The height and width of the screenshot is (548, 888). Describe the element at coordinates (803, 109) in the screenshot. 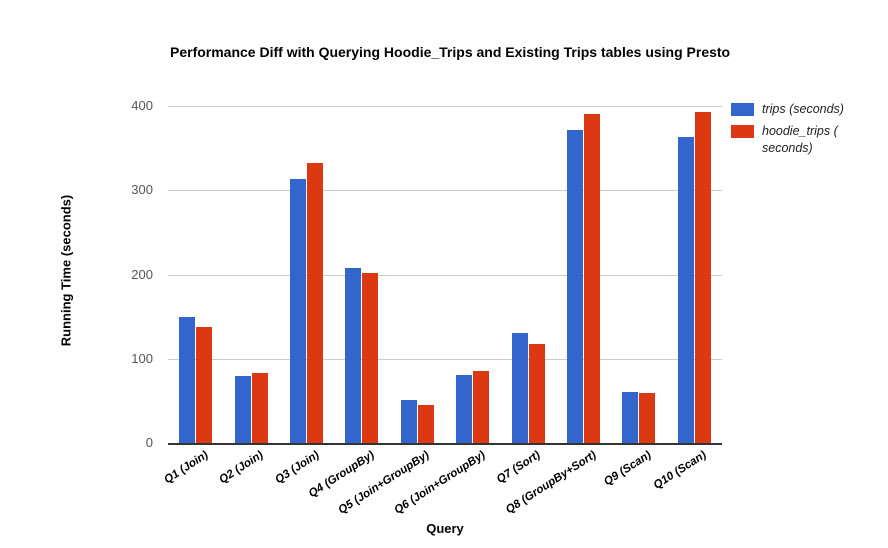

I see `legend-label: trips (seconds)` at that location.